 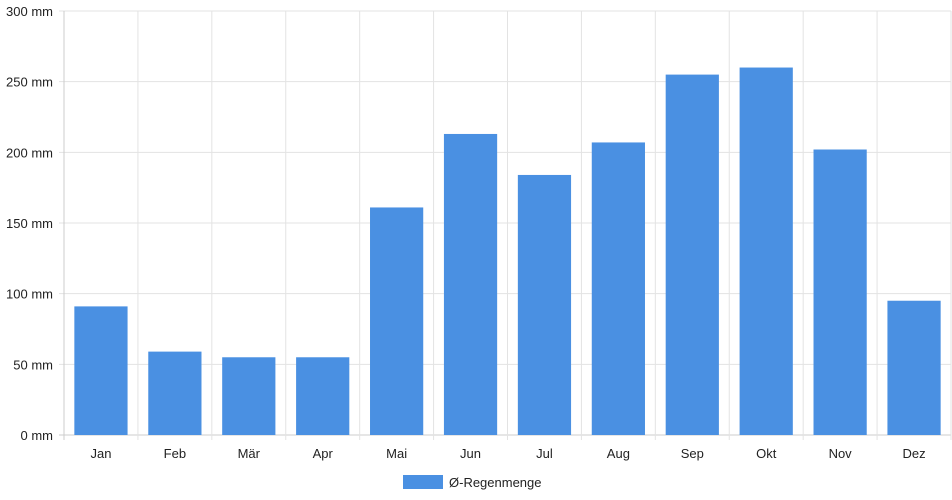 What do you see at coordinates (840, 292) in the screenshot?
I see `bar-Nov` at bounding box center [840, 292].